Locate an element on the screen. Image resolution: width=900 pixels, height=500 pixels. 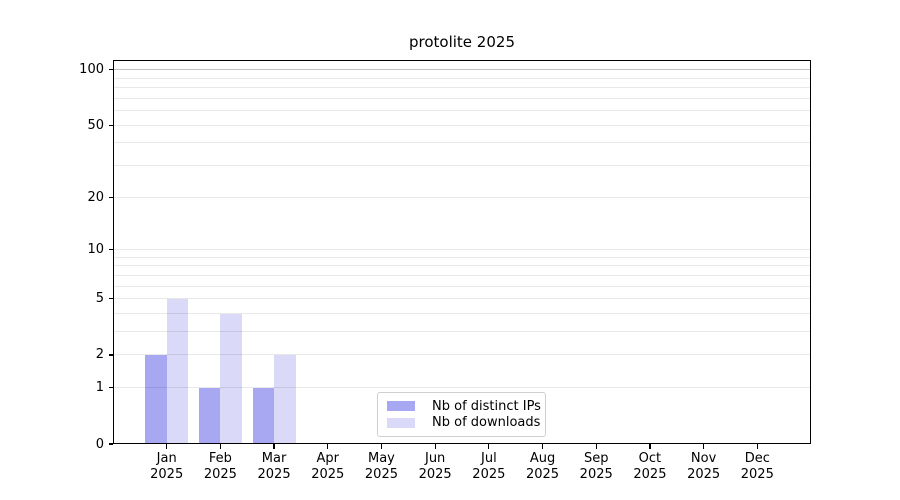
x-tick-label: Dec 2025 is located at coordinates (757, 466).